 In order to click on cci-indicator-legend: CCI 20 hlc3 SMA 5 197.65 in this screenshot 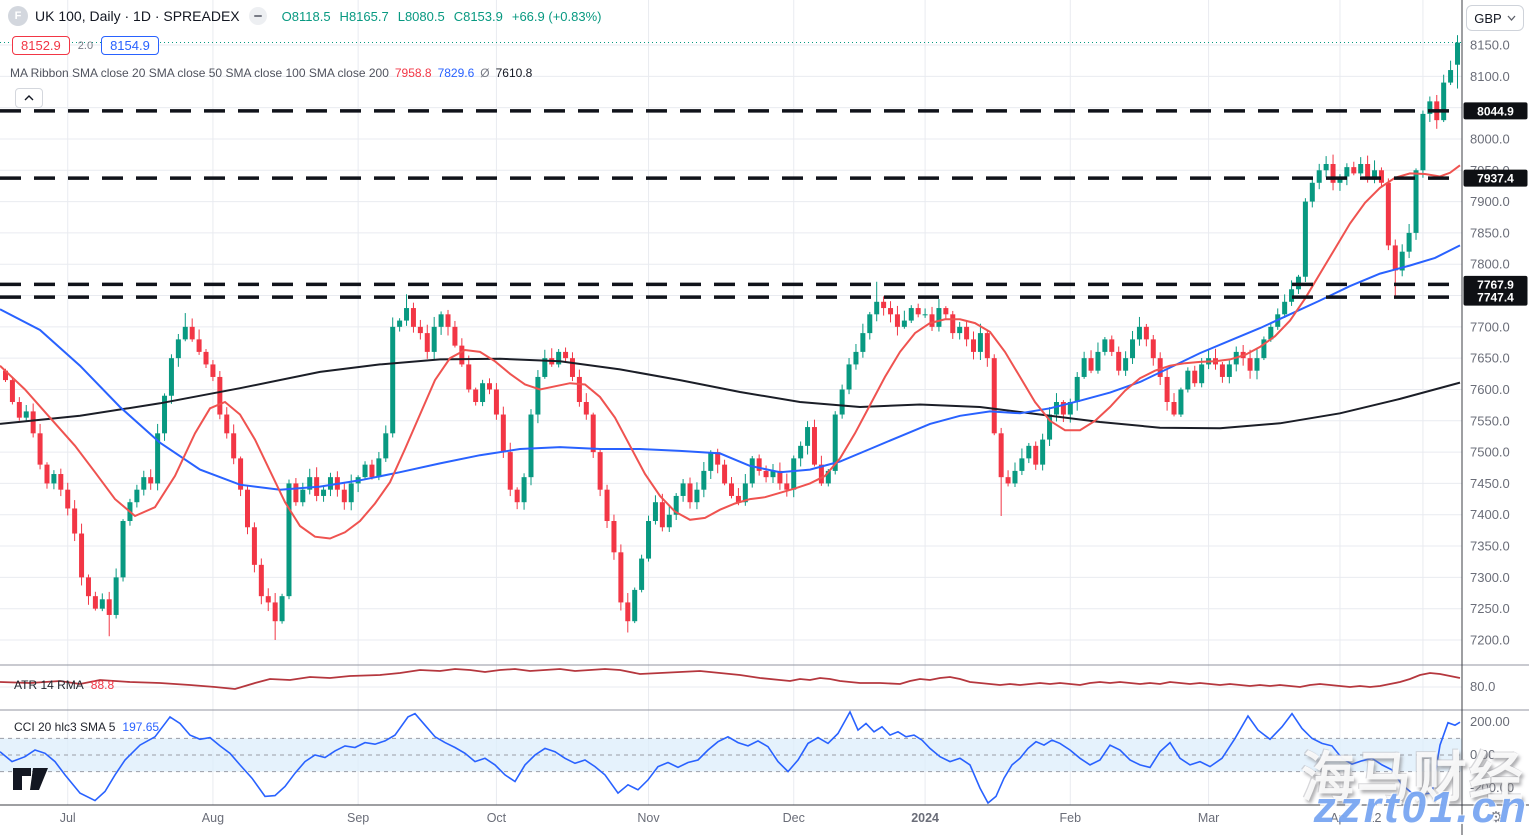, I will do `click(86, 727)`.